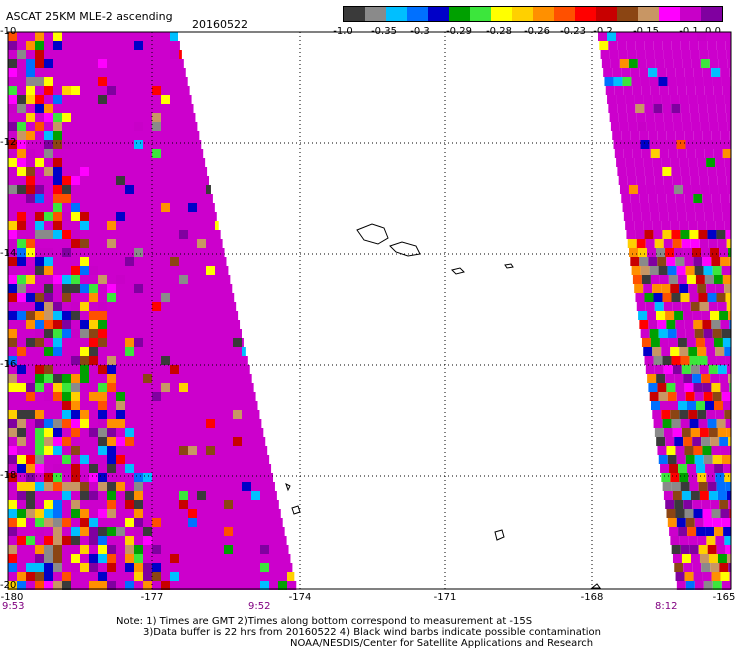 This screenshot has height=650, width=740. What do you see at coordinates (445, 597) in the screenshot?
I see `lon-label: -171` at bounding box center [445, 597].